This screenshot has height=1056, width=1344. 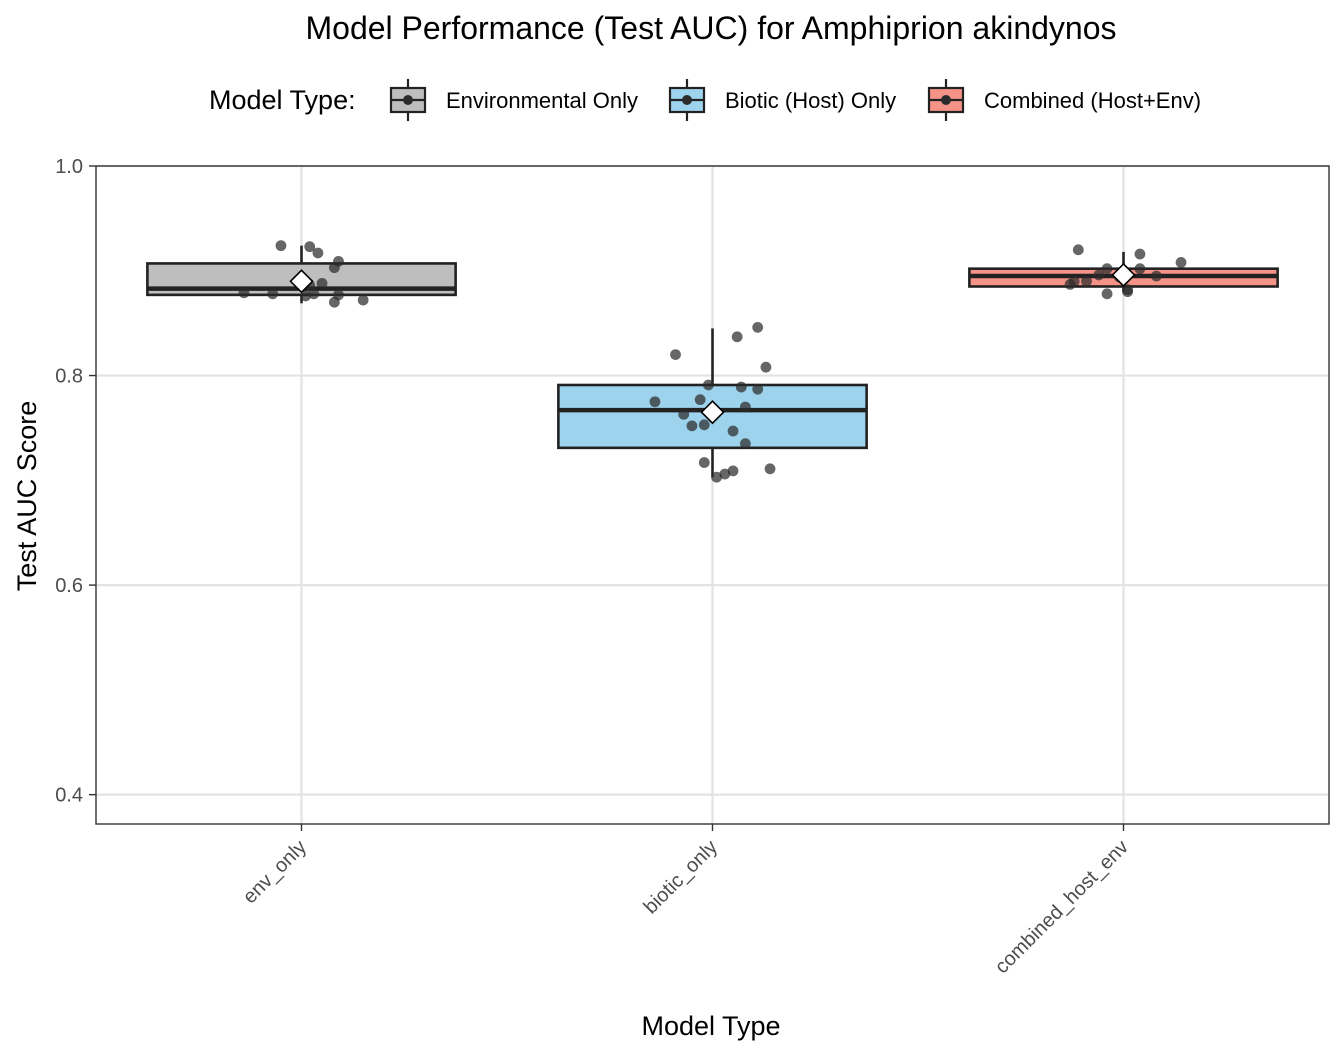 I want to click on means, so click(x=712, y=343).